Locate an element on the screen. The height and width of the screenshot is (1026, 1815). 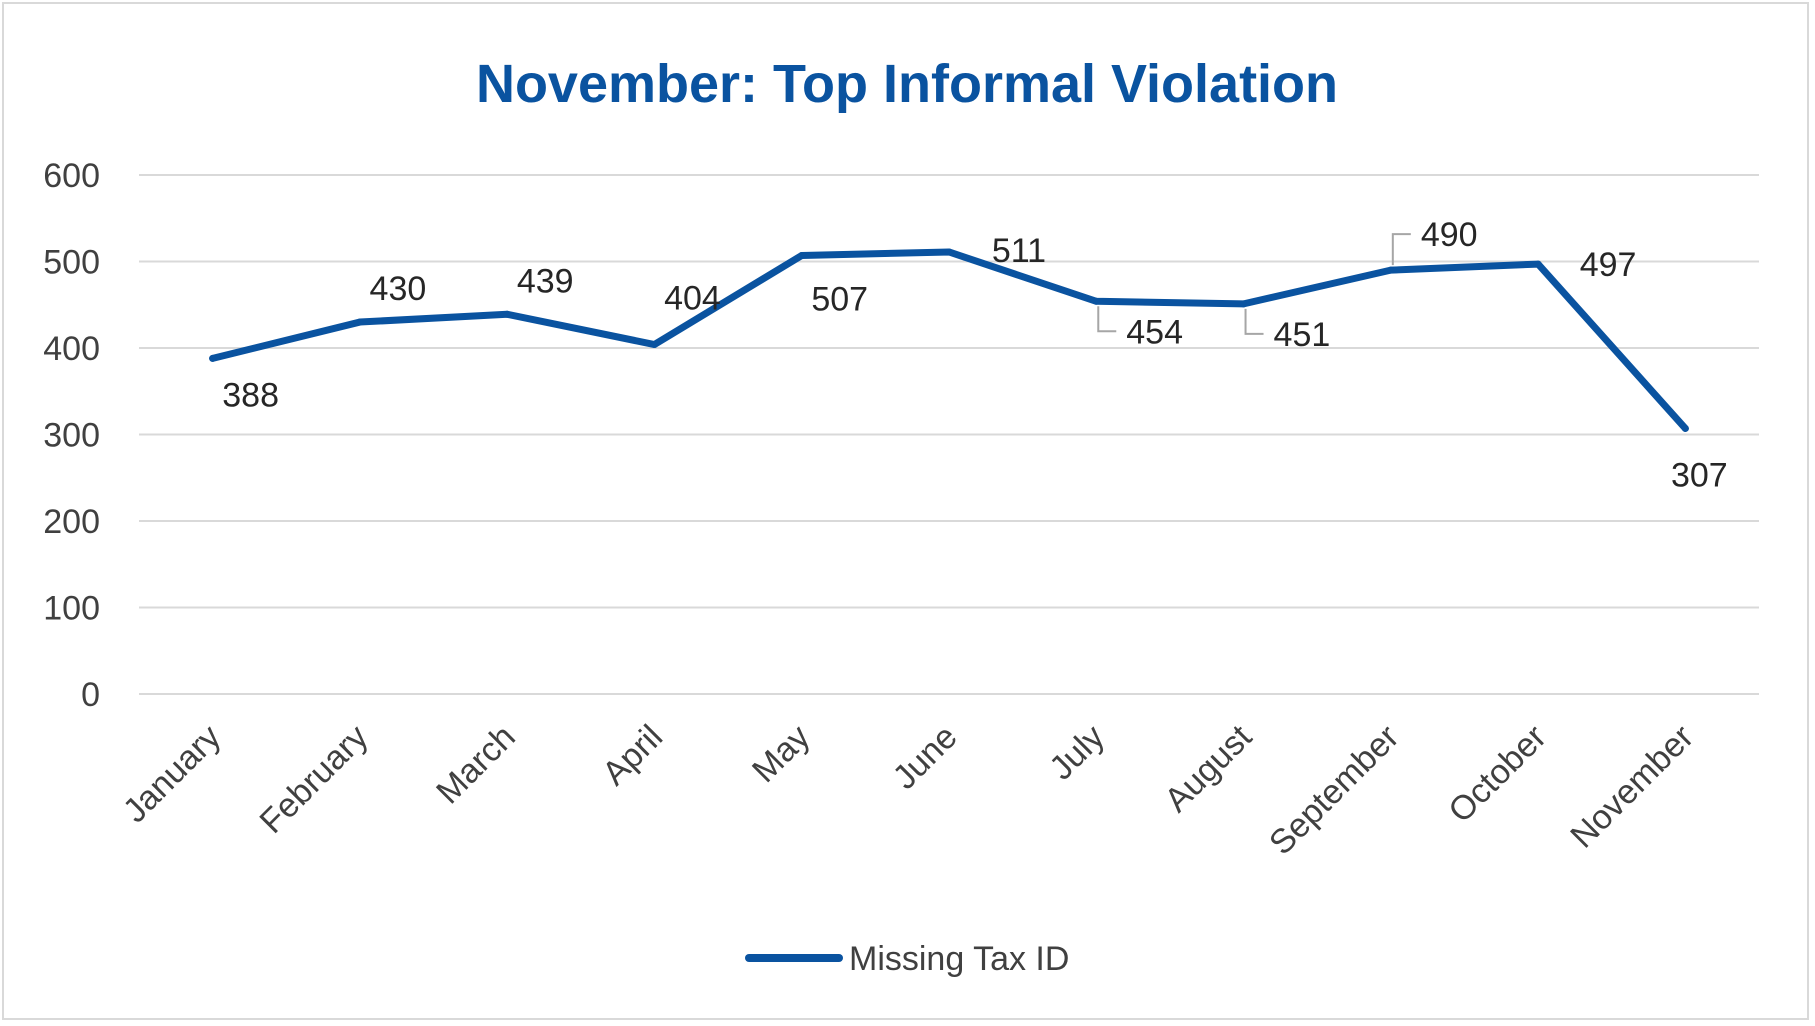
x-tick-label: August is located at coordinates (1208, 768).